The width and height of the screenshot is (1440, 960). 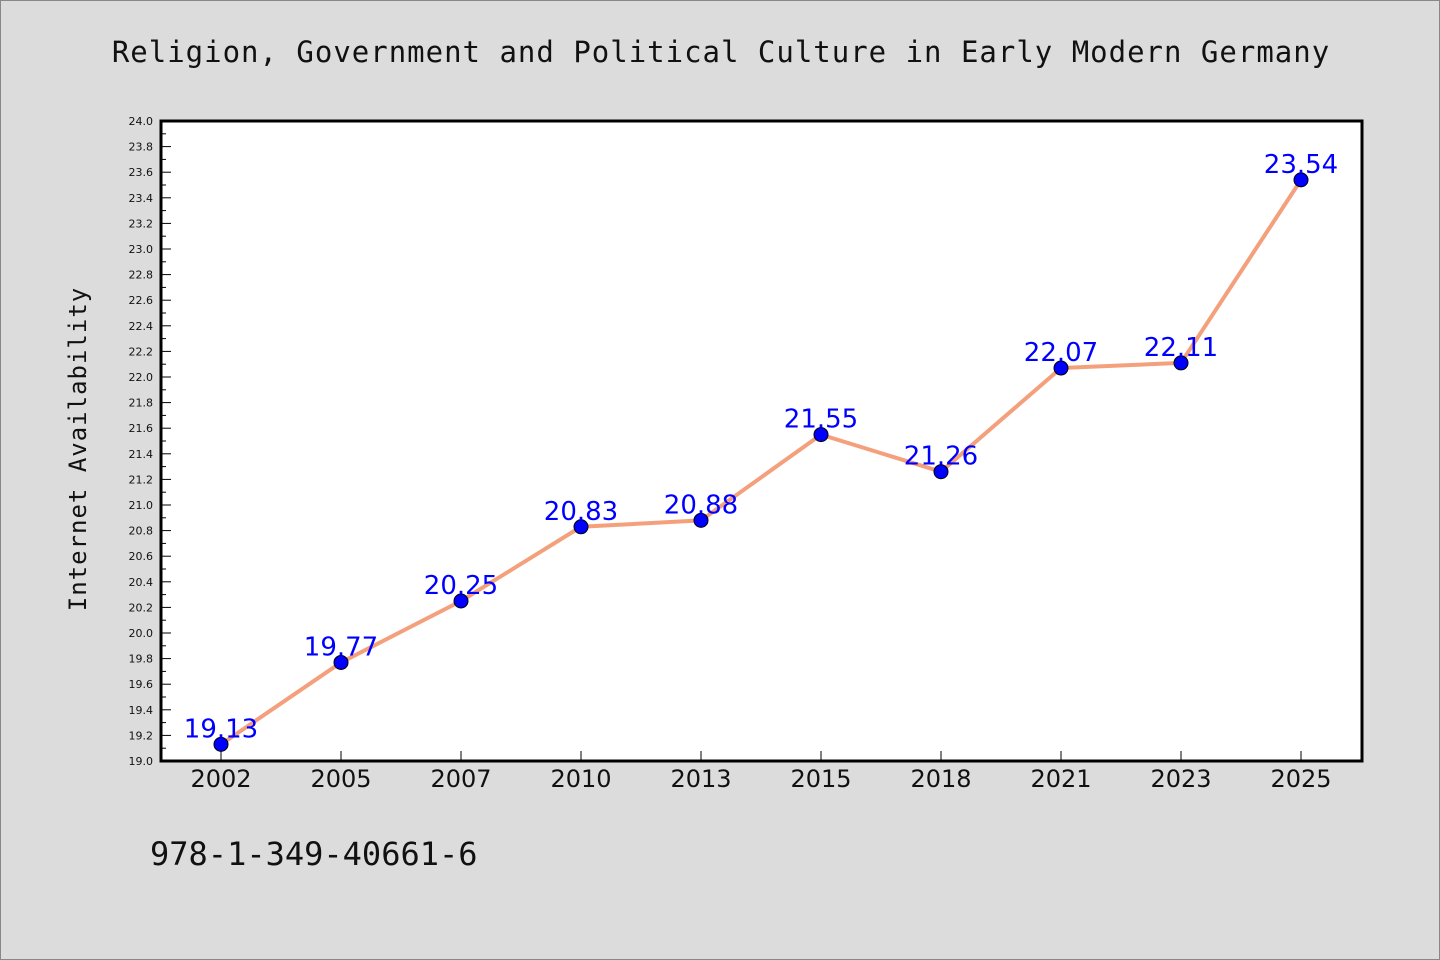 I want to click on data-label: 22.07, so click(x=1061, y=353).